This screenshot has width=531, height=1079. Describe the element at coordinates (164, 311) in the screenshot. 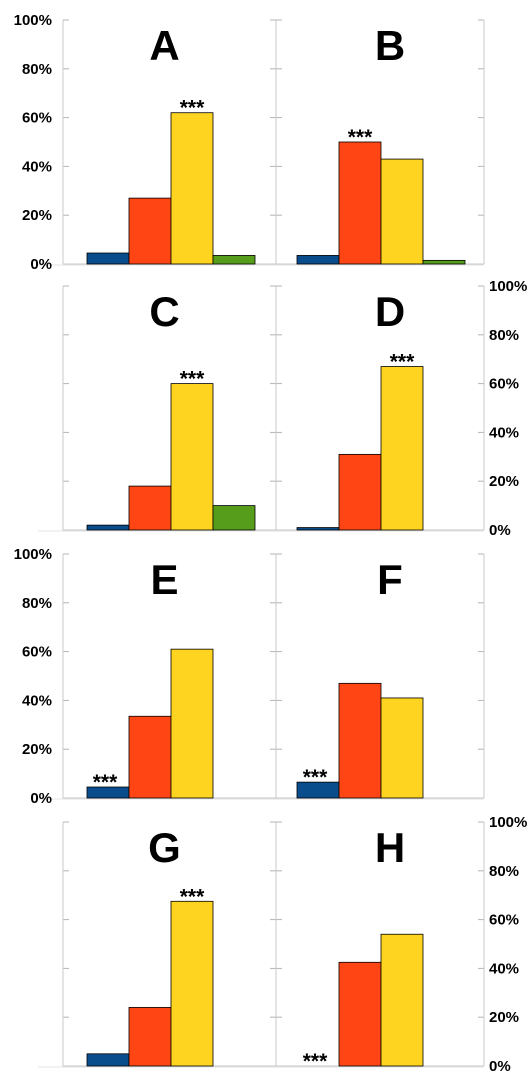

I see `panel-label-c: C` at that location.